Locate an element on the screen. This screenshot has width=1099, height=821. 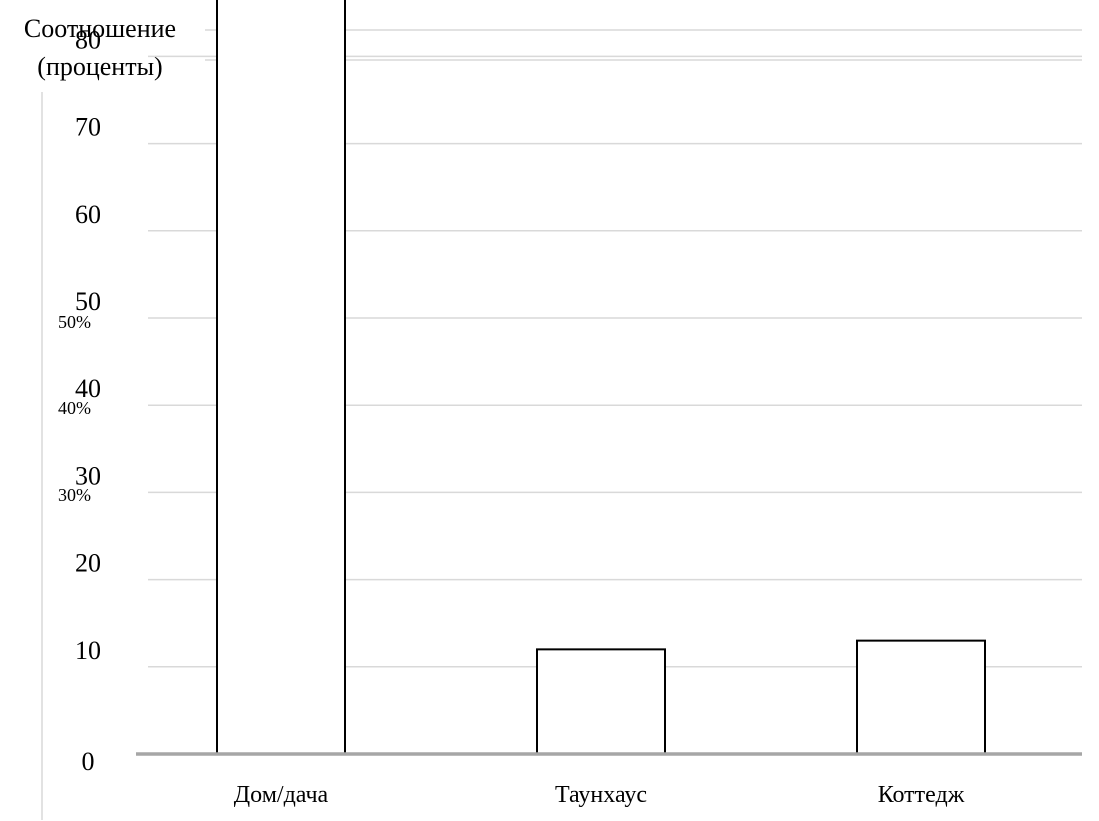
y-axis-label-line-2: (проценты) is located at coordinates (100, 66).